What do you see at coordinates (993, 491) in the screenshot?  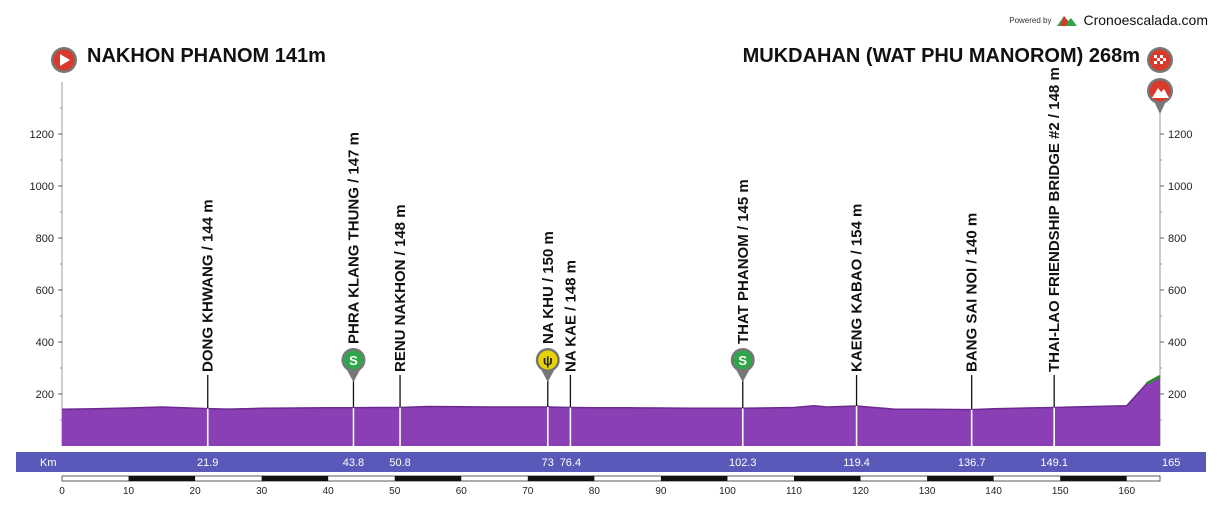 I see `x-tick-label: 140` at bounding box center [993, 491].